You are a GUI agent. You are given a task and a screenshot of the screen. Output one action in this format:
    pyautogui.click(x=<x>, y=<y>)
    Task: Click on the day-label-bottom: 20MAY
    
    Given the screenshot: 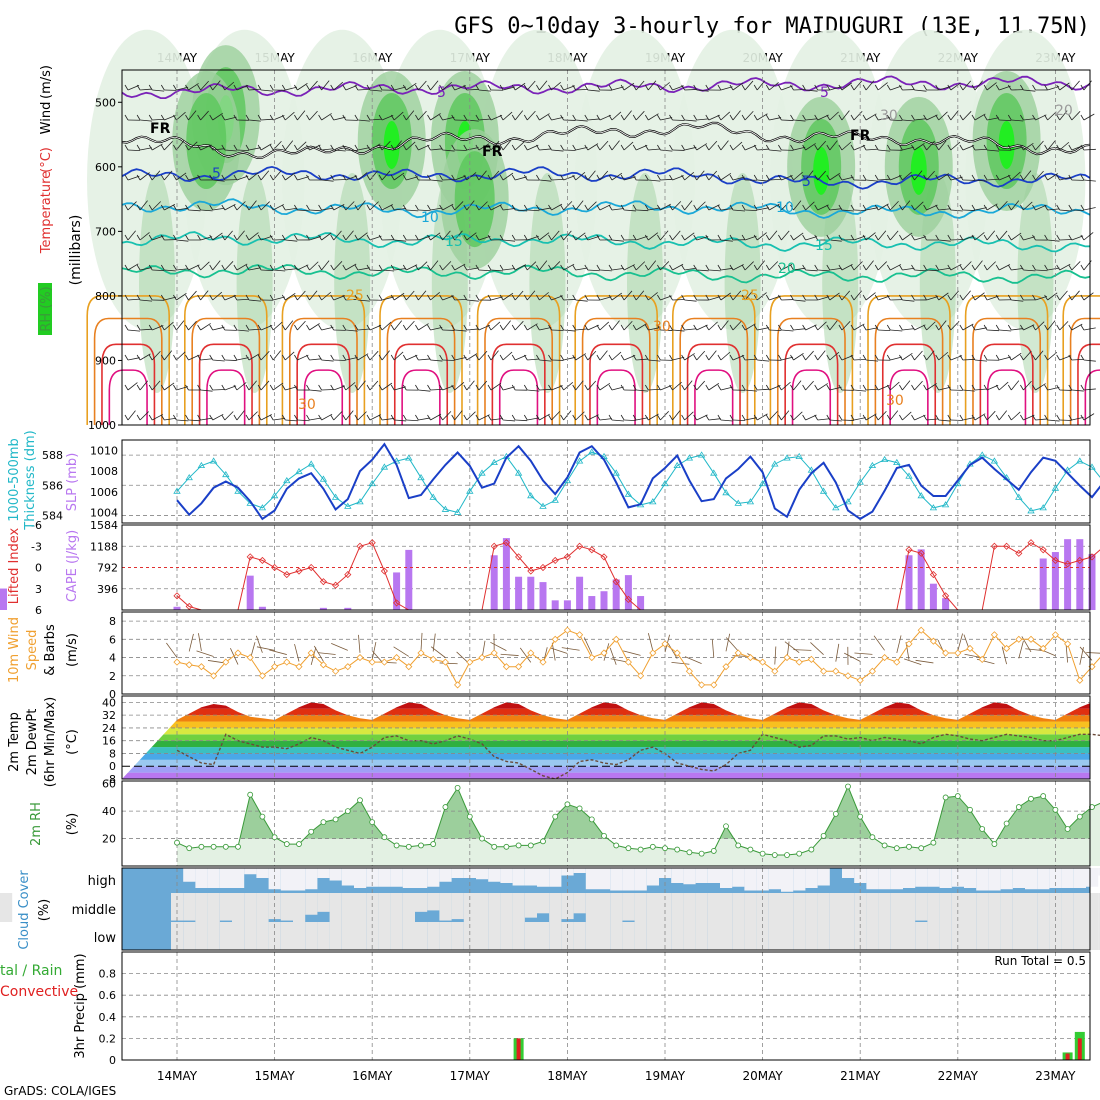 What is the action you would take?
    pyautogui.click(x=762, y=1076)
    